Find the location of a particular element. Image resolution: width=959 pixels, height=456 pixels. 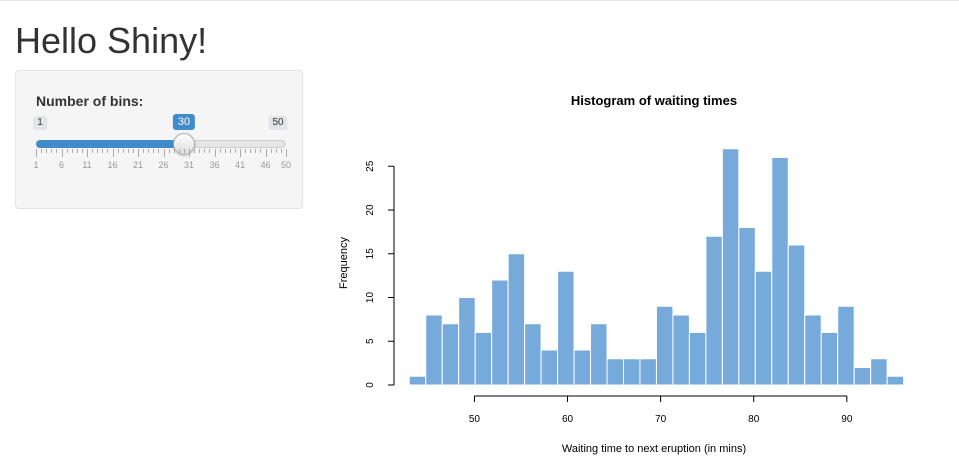

x-tick-label: 90 is located at coordinates (847, 419).